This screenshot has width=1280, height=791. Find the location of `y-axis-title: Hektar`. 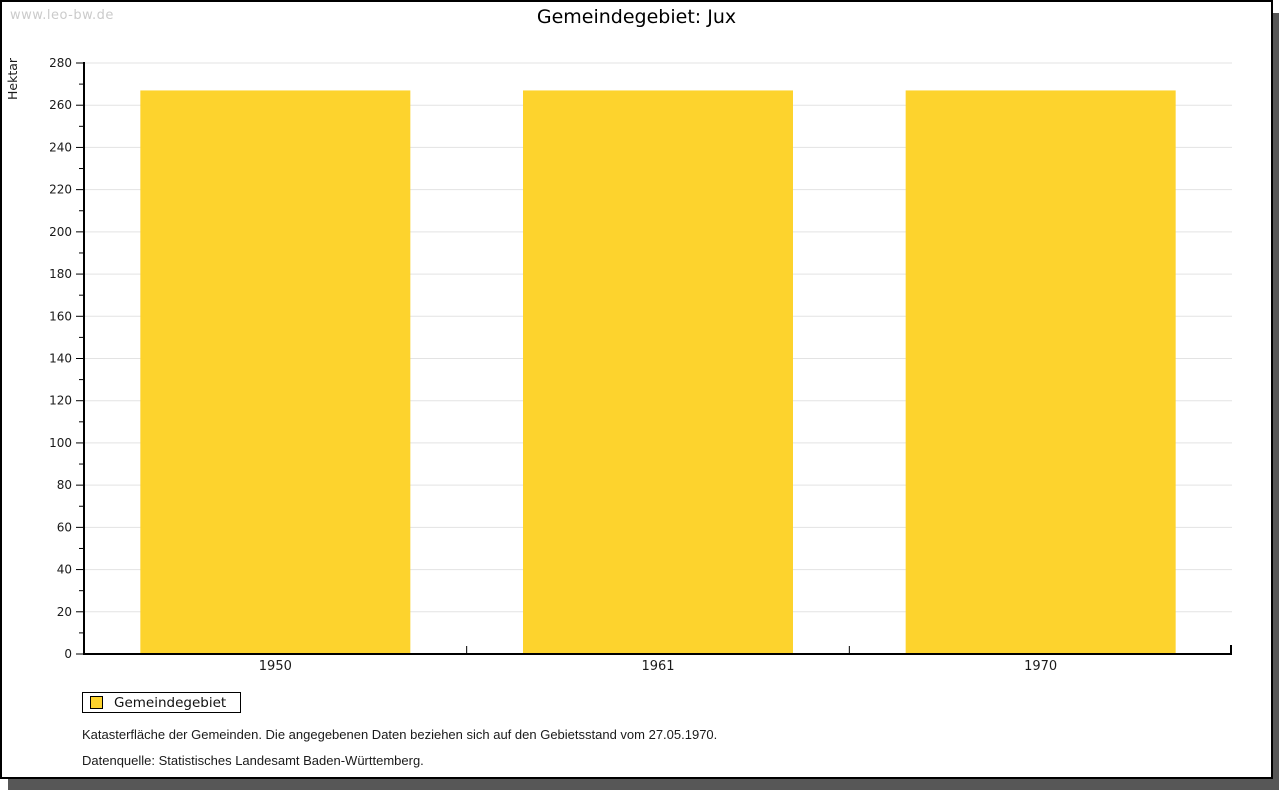

y-axis-title: Hektar is located at coordinates (12, 78).